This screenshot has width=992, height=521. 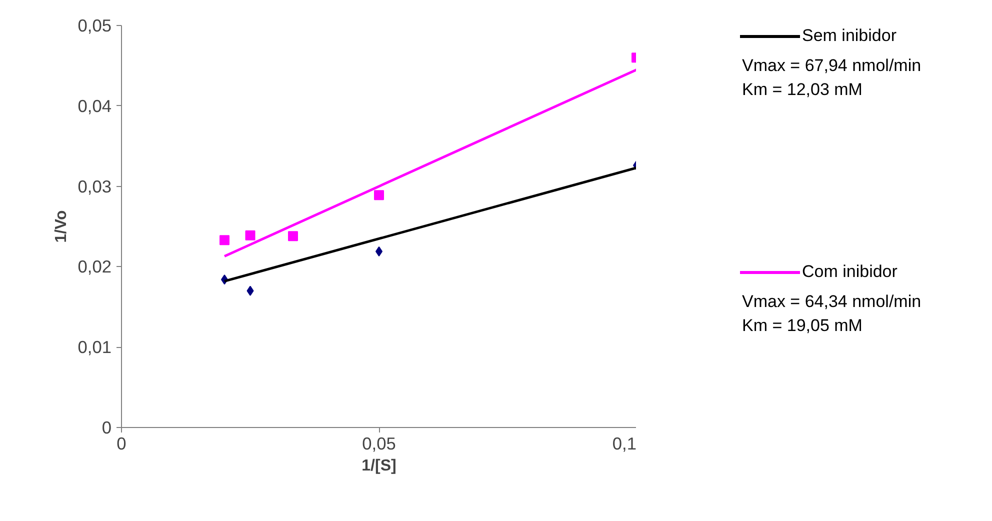 I want to click on x-axis-title: 1/[S], so click(x=379, y=466).